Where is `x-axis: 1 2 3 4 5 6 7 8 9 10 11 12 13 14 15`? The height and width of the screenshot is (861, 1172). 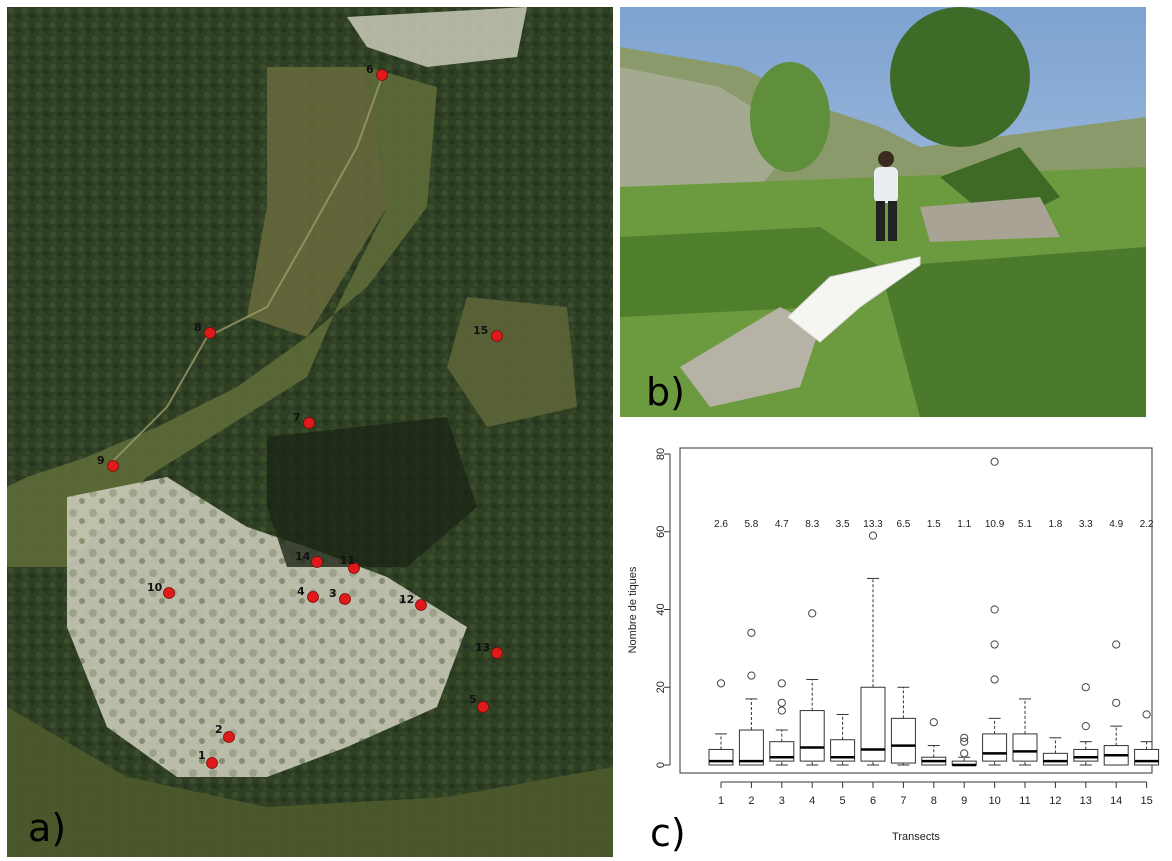 x-axis: 1 2 3 4 5 6 7 8 9 10 11 12 13 14 15 is located at coordinates (935, 794).